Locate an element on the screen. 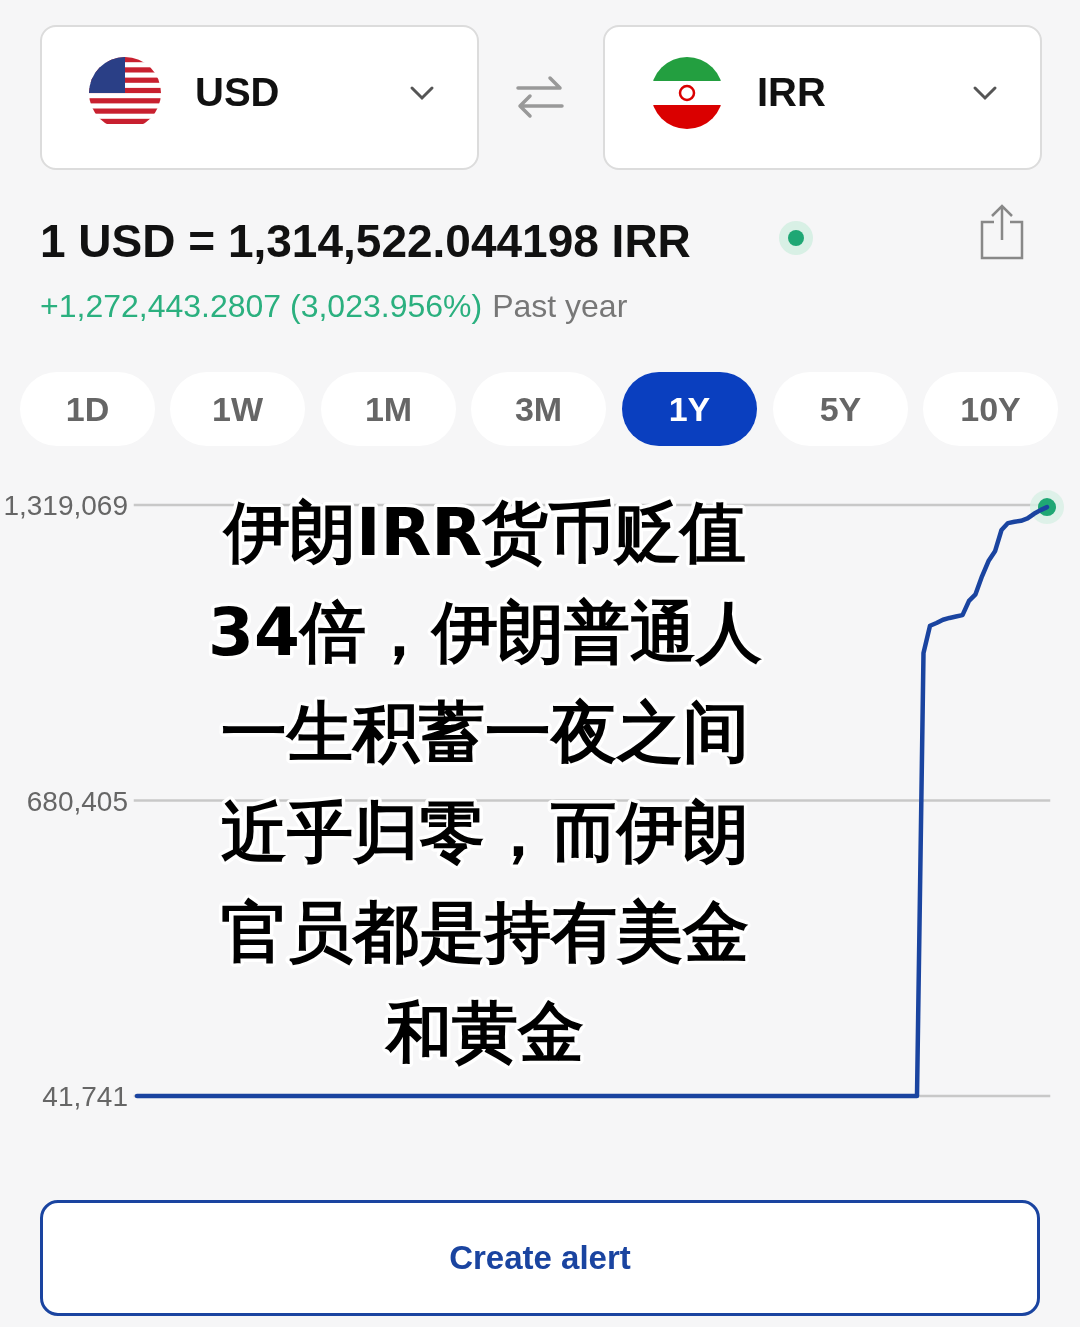 The height and width of the screenshot is (1327, 1080). text: 1M is located at coordinates (388, 409).